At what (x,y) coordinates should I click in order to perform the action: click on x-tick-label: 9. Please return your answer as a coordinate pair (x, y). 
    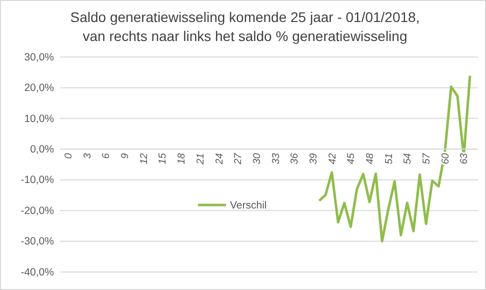
    Looking at the image, I should click on (126, 155).